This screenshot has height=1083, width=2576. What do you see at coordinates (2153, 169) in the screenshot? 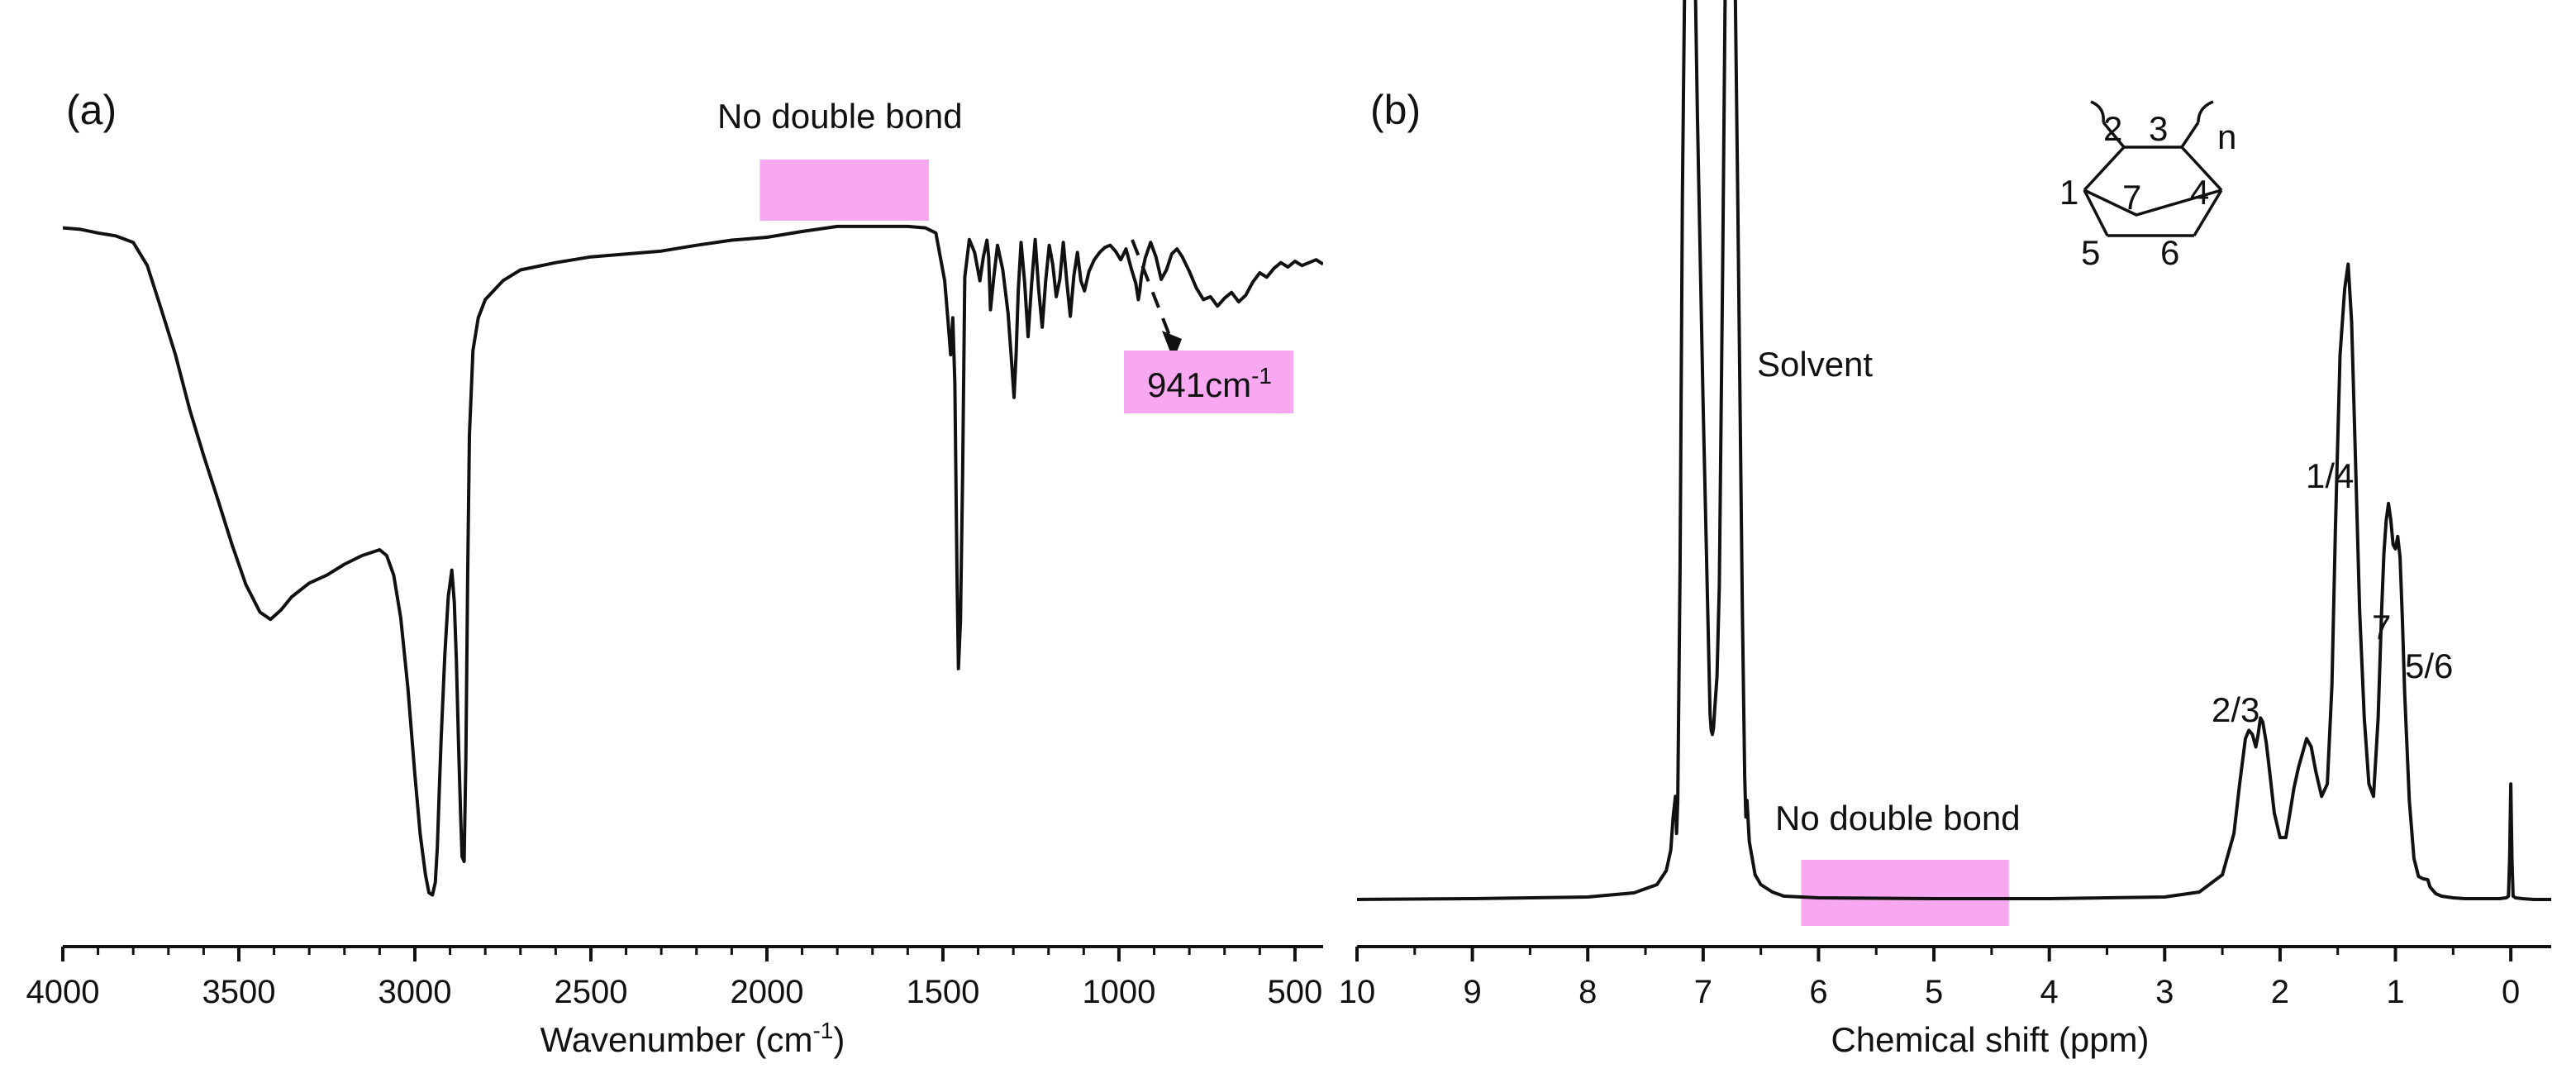
I see `norbornane-structure` at bounding box center [2153, 169].